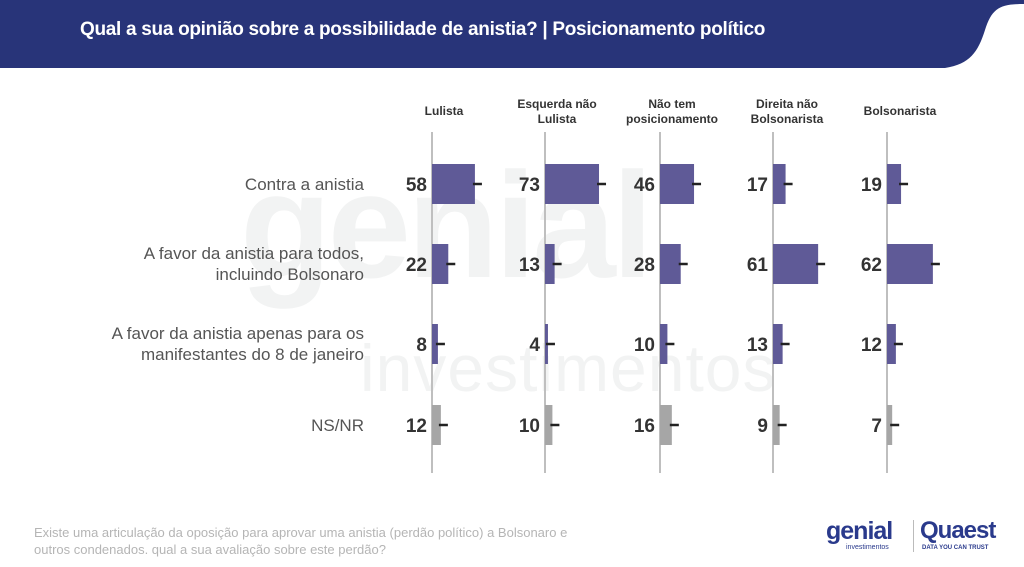 This screenshot has height=567, width=1024. I want to click on column-header: Direita não Bolsonarista, so click(787, 112).